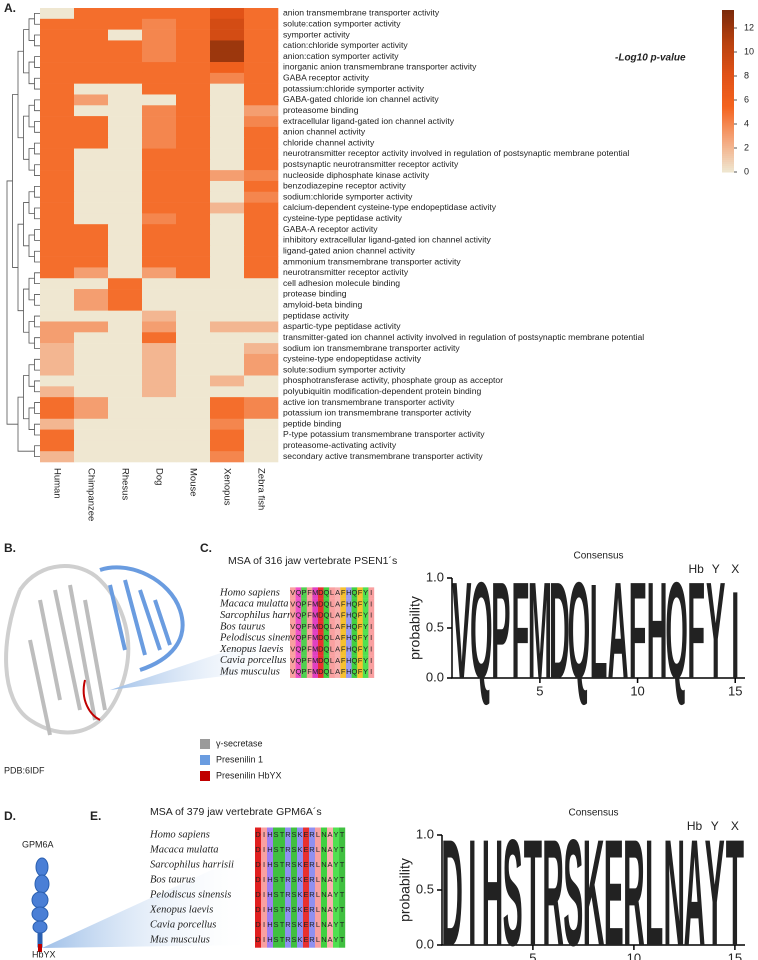  What do you see at coordinates (258, 939) in the screenshot?
I see `residue: D` at bounding box center [258, 939].